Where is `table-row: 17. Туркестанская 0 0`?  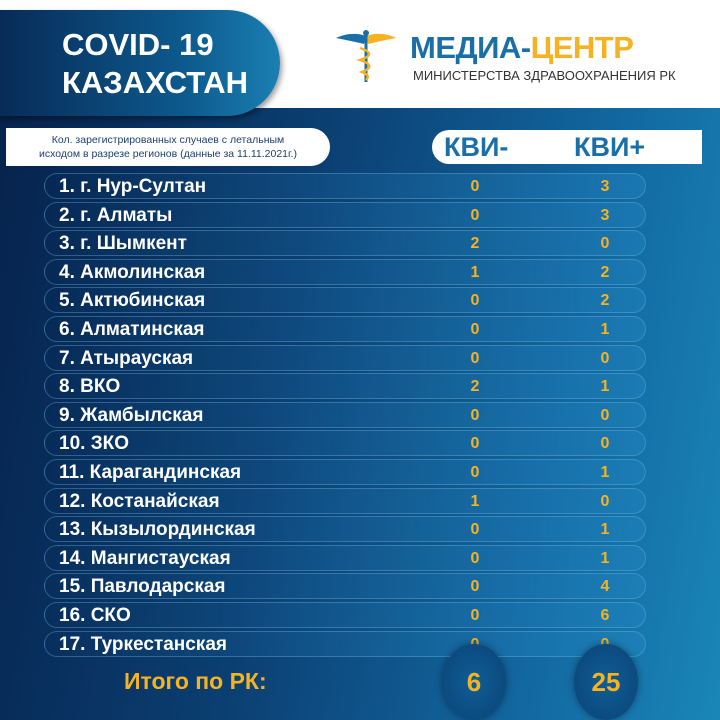 table-row: 17. Туркестанская 0 0 is located at coordinates (345, 643).